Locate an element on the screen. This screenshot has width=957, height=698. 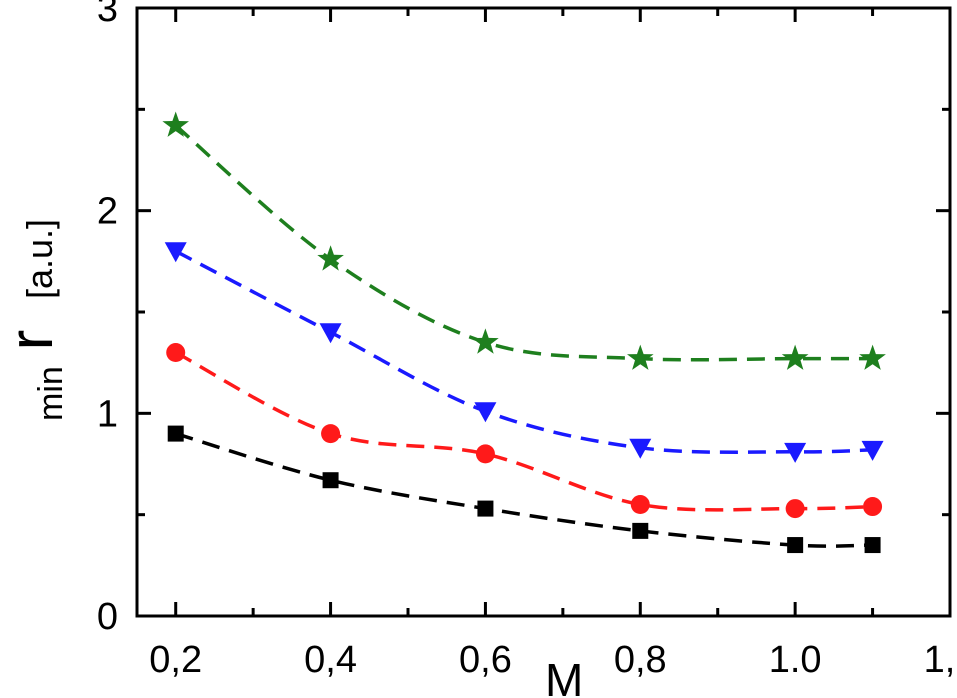
y-axis-title-subscript: min is located at coordinates (51, 393).